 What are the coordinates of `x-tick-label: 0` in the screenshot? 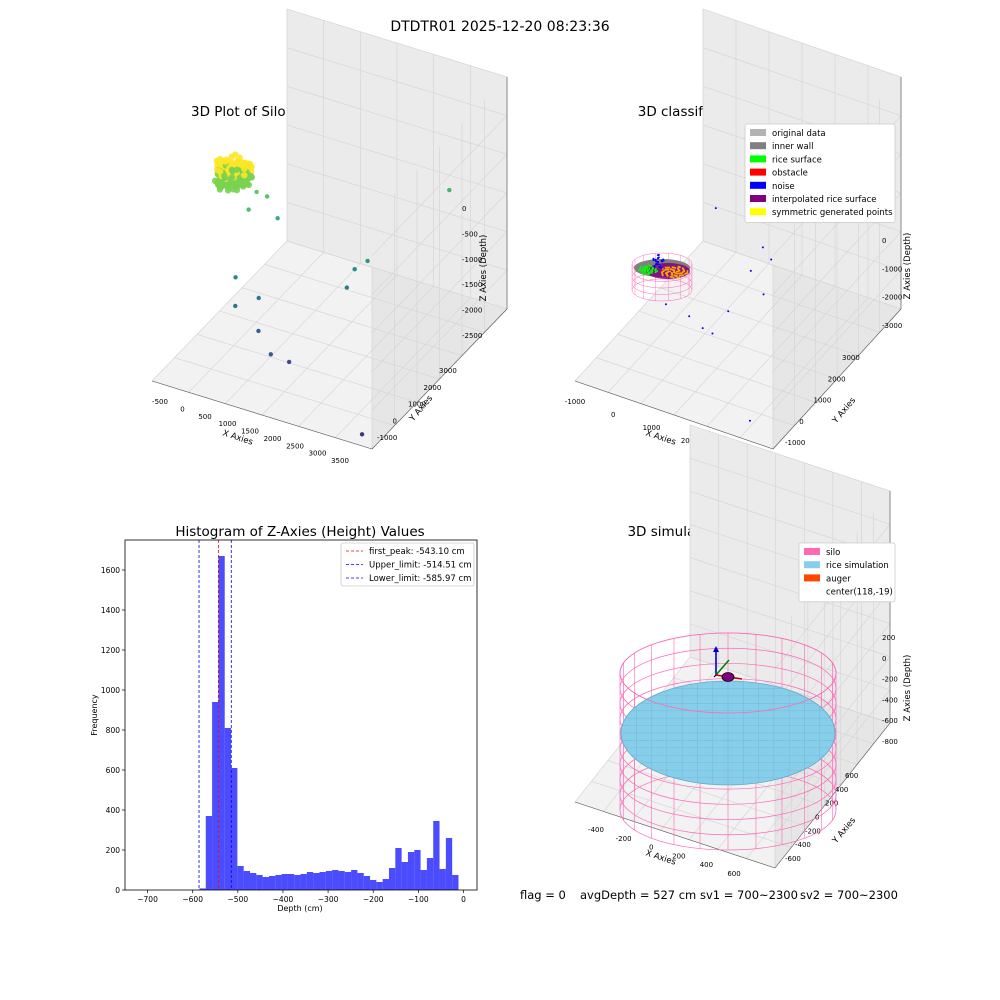 It's located at (182, 409).